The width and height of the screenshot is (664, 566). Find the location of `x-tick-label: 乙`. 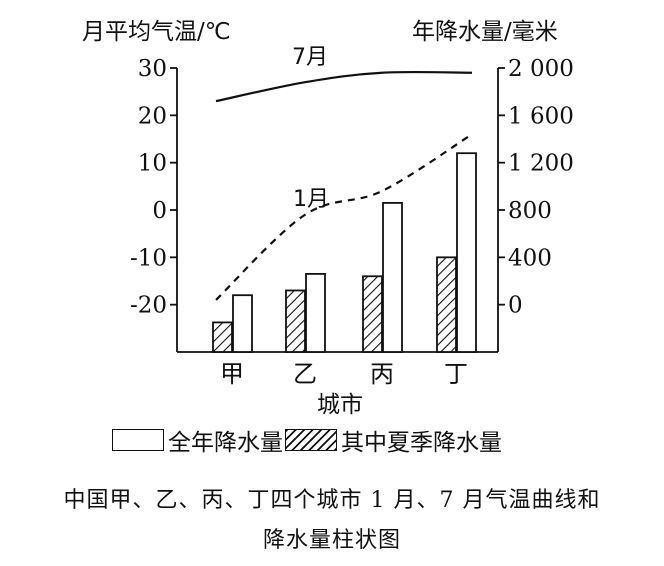

x-tick-label: 乙 is located at coordinates (305, 374).